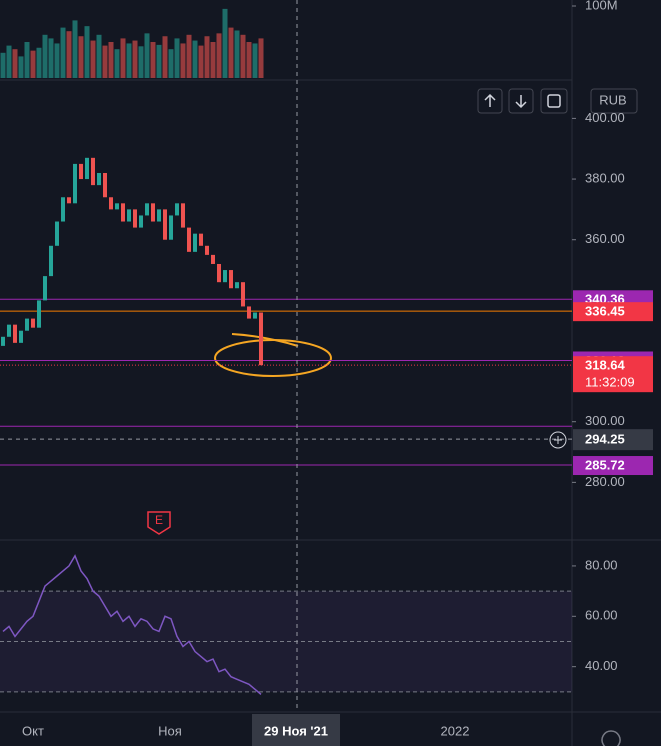  Describe the element at coordinates (610, 382) in the screenshot. I see `countdown: 11:32:09` at that location.